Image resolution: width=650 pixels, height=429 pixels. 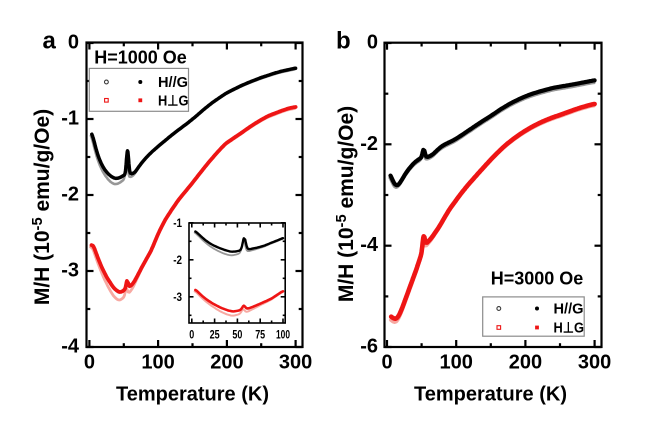 I want to click on svg-text: a, so click(x=50, y=41).